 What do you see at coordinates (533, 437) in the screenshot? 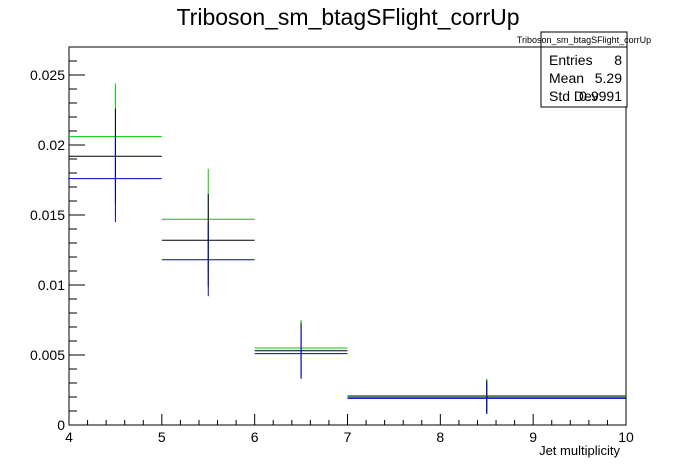
I see `x-tick-label: 9` at bounding box center [533, 437].